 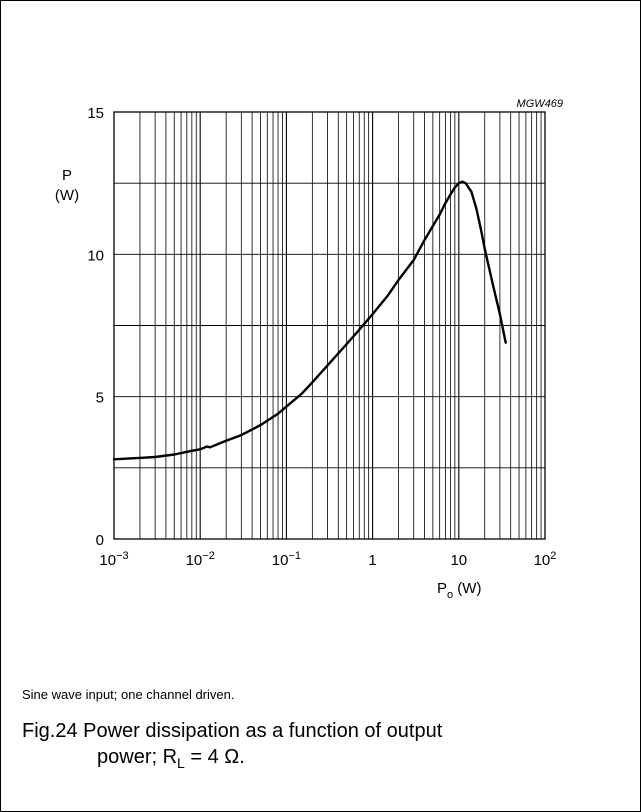 I want to click on x-axis-label-sub: o, so click(x=450, y=595).